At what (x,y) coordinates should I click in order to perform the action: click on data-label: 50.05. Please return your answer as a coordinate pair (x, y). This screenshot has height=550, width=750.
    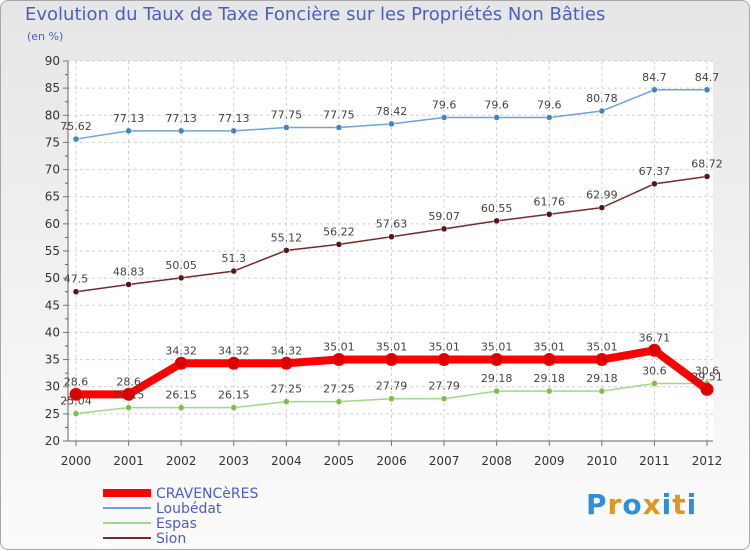
    Looking at the image, I should click on (181, 265).